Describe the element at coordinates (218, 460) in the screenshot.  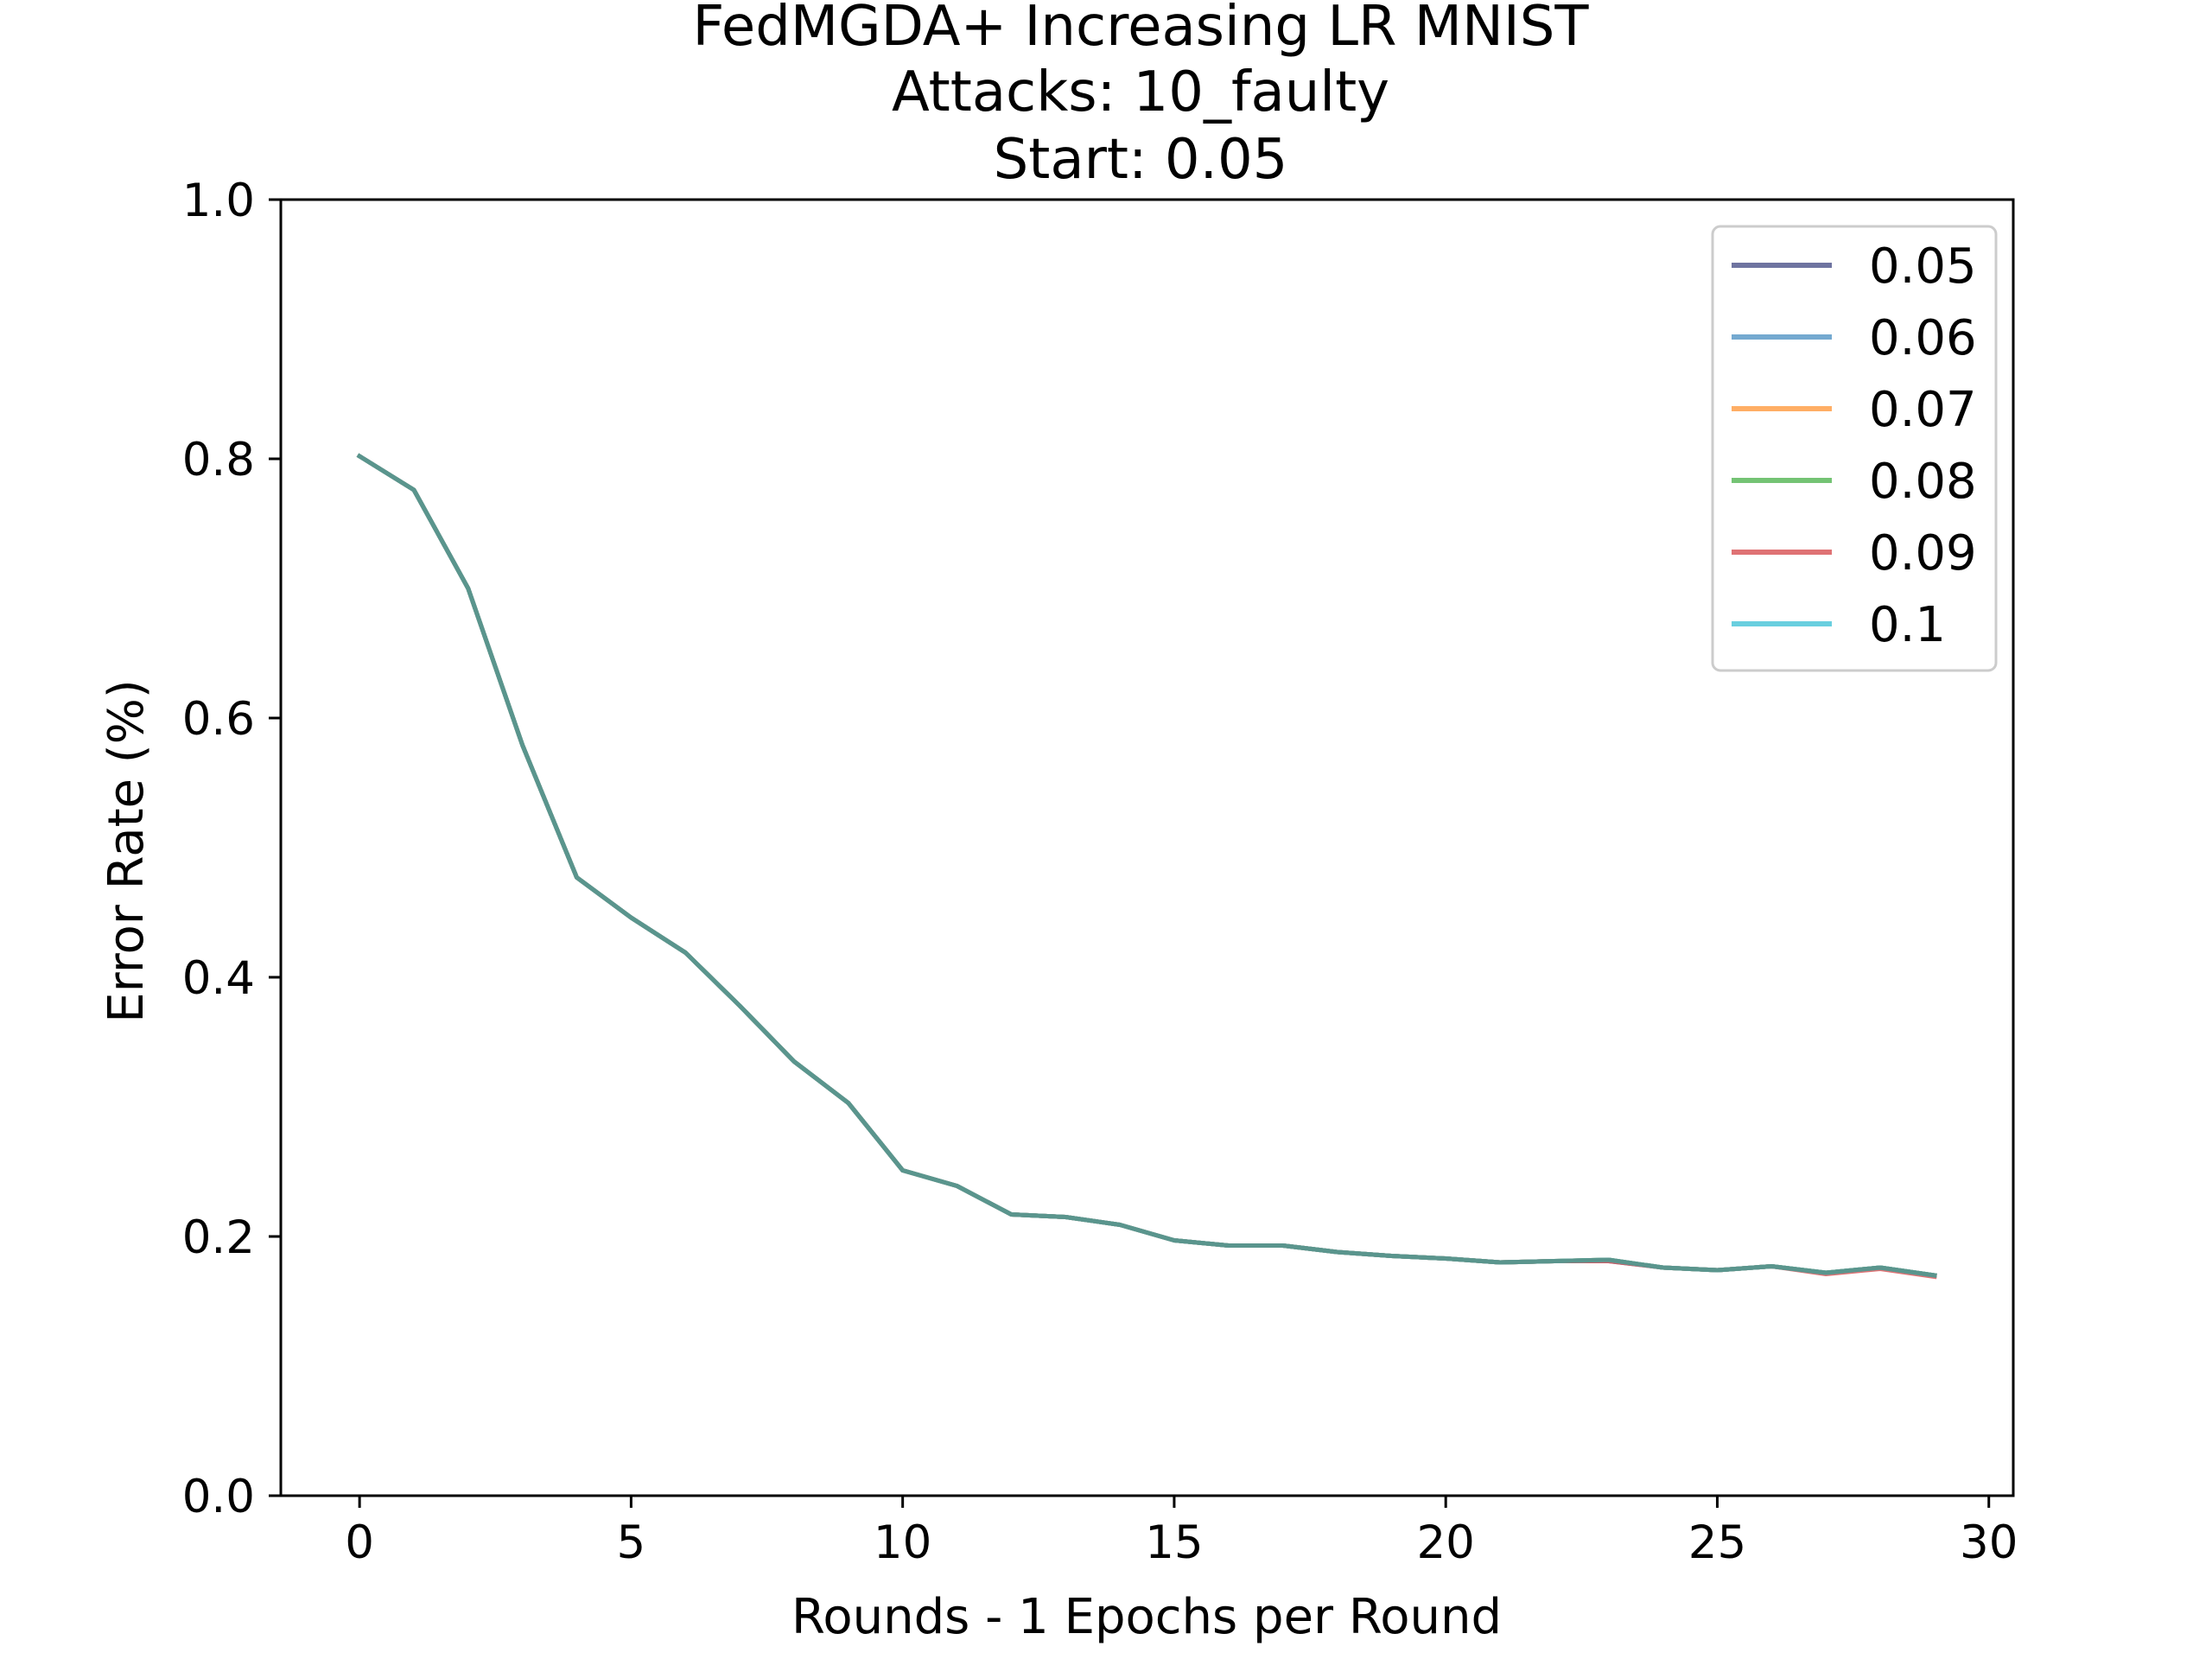
I see `y-tick-label: 0.8` at that location.